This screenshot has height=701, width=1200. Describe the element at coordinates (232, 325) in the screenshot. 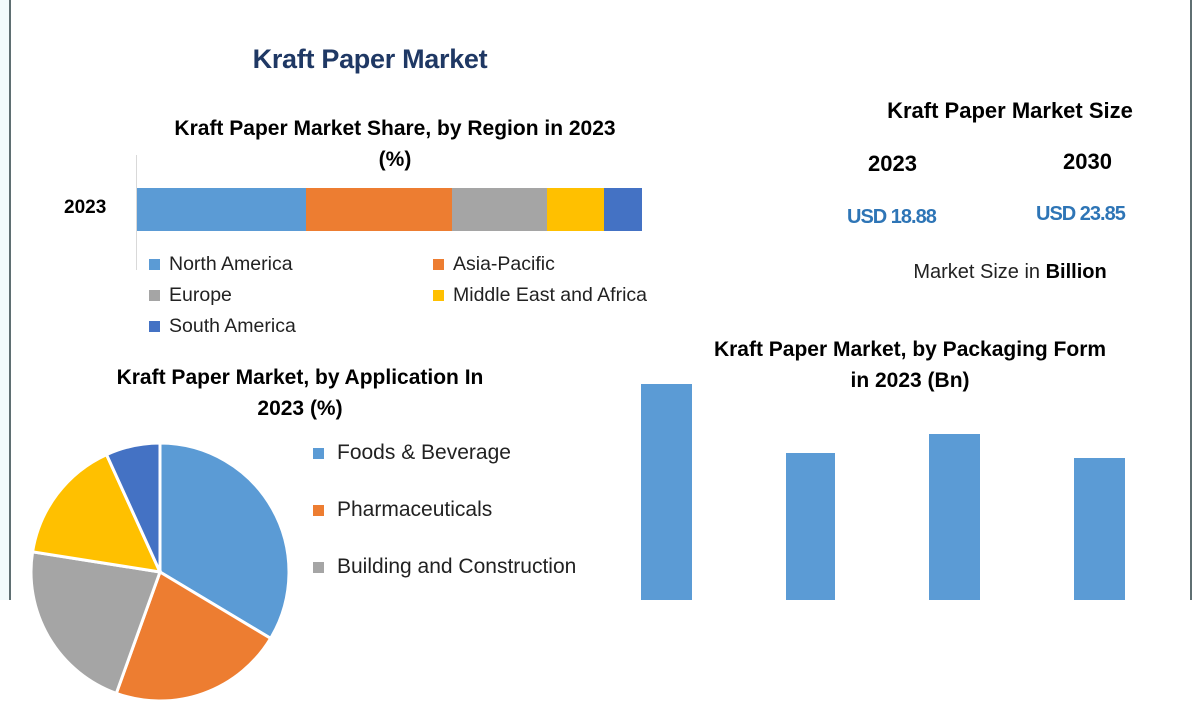

I see `legend-label: South America` at that location.